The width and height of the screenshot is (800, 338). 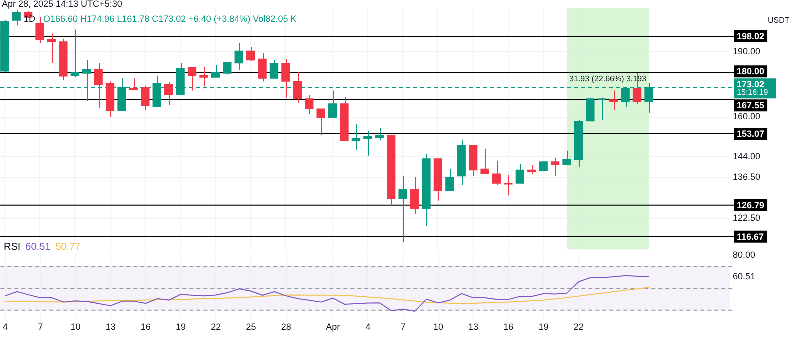 I want to click on ref-line-label: 173.02, so click(x=751, y=85).